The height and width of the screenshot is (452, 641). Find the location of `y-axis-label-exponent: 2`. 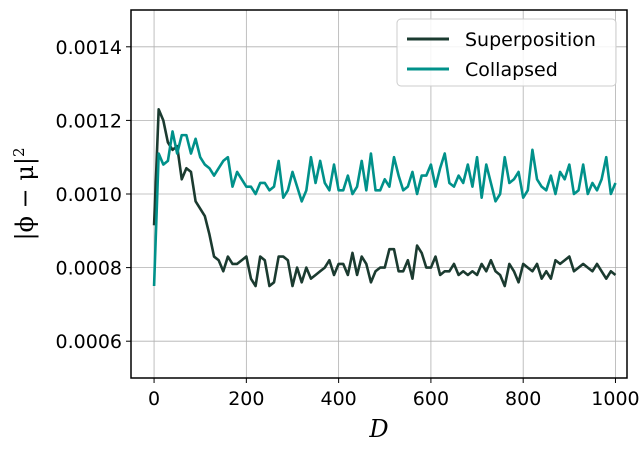

y-axis-label-exponent: 2 is located at coordinates (19, 152).